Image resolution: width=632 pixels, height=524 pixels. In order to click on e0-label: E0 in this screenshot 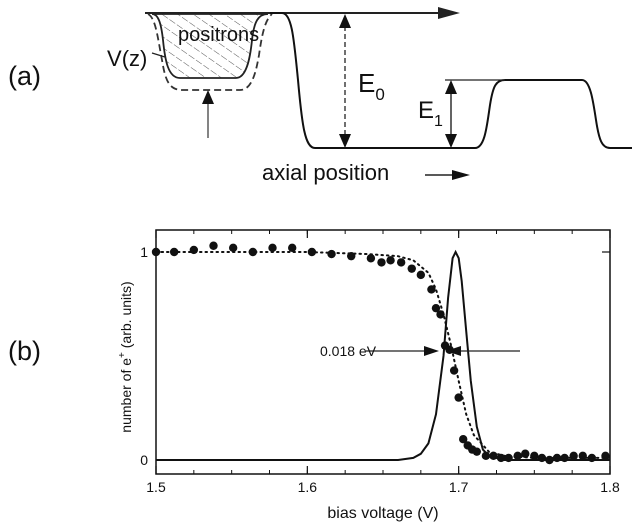, I will do `click(371, 86)`.